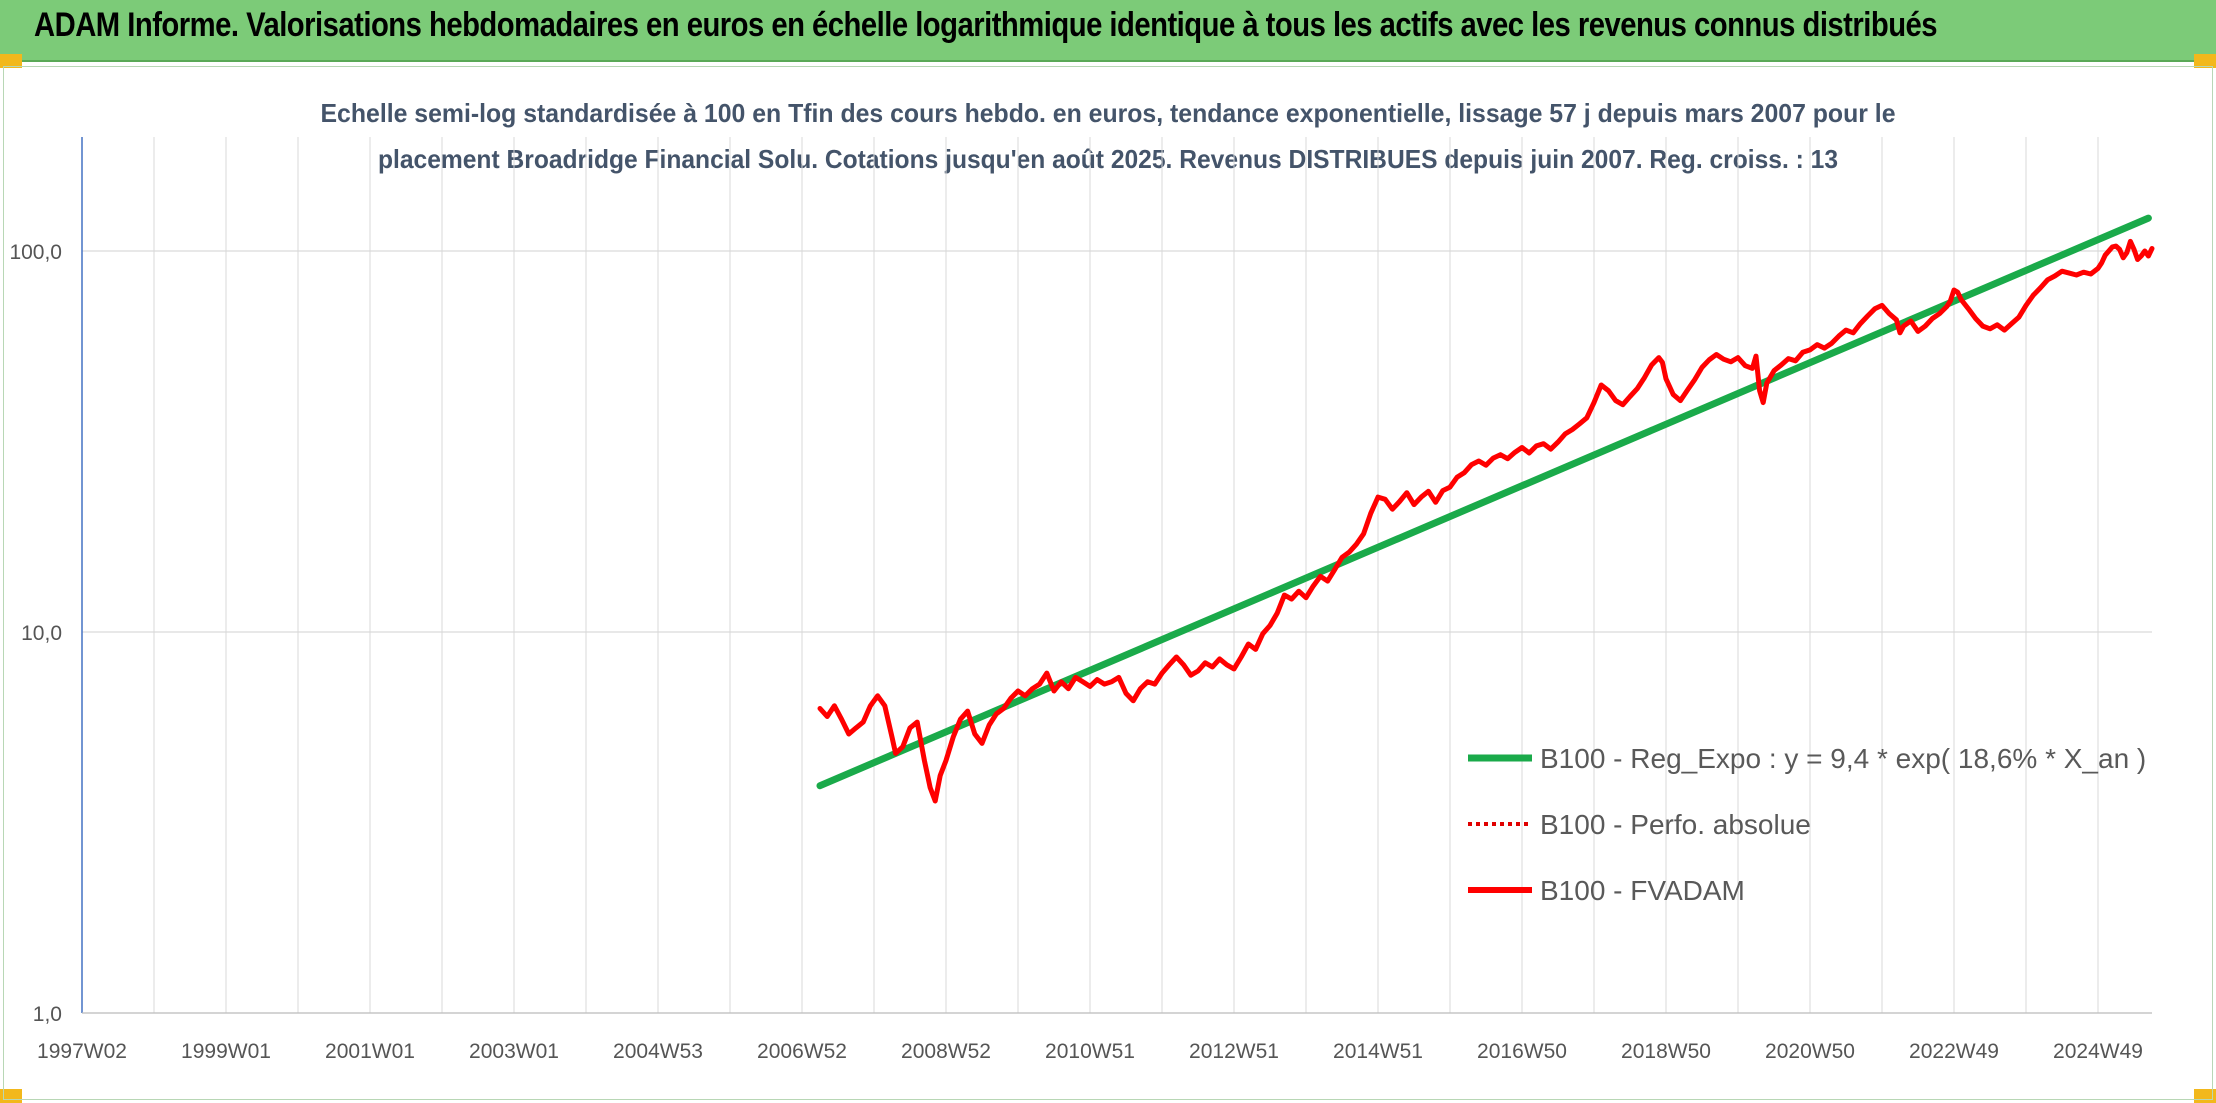 This screenshot has width=2216, height=1103. Describe the element at coordinates (1810, 1051) in the screenshot. I see `x-tick-label: 2020W50` at that location.